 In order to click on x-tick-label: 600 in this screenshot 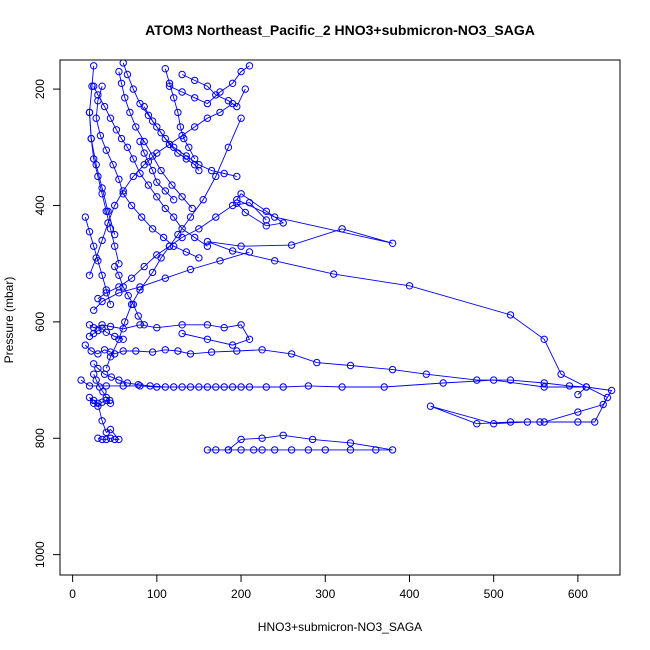, I will do `click(578, 594)`.